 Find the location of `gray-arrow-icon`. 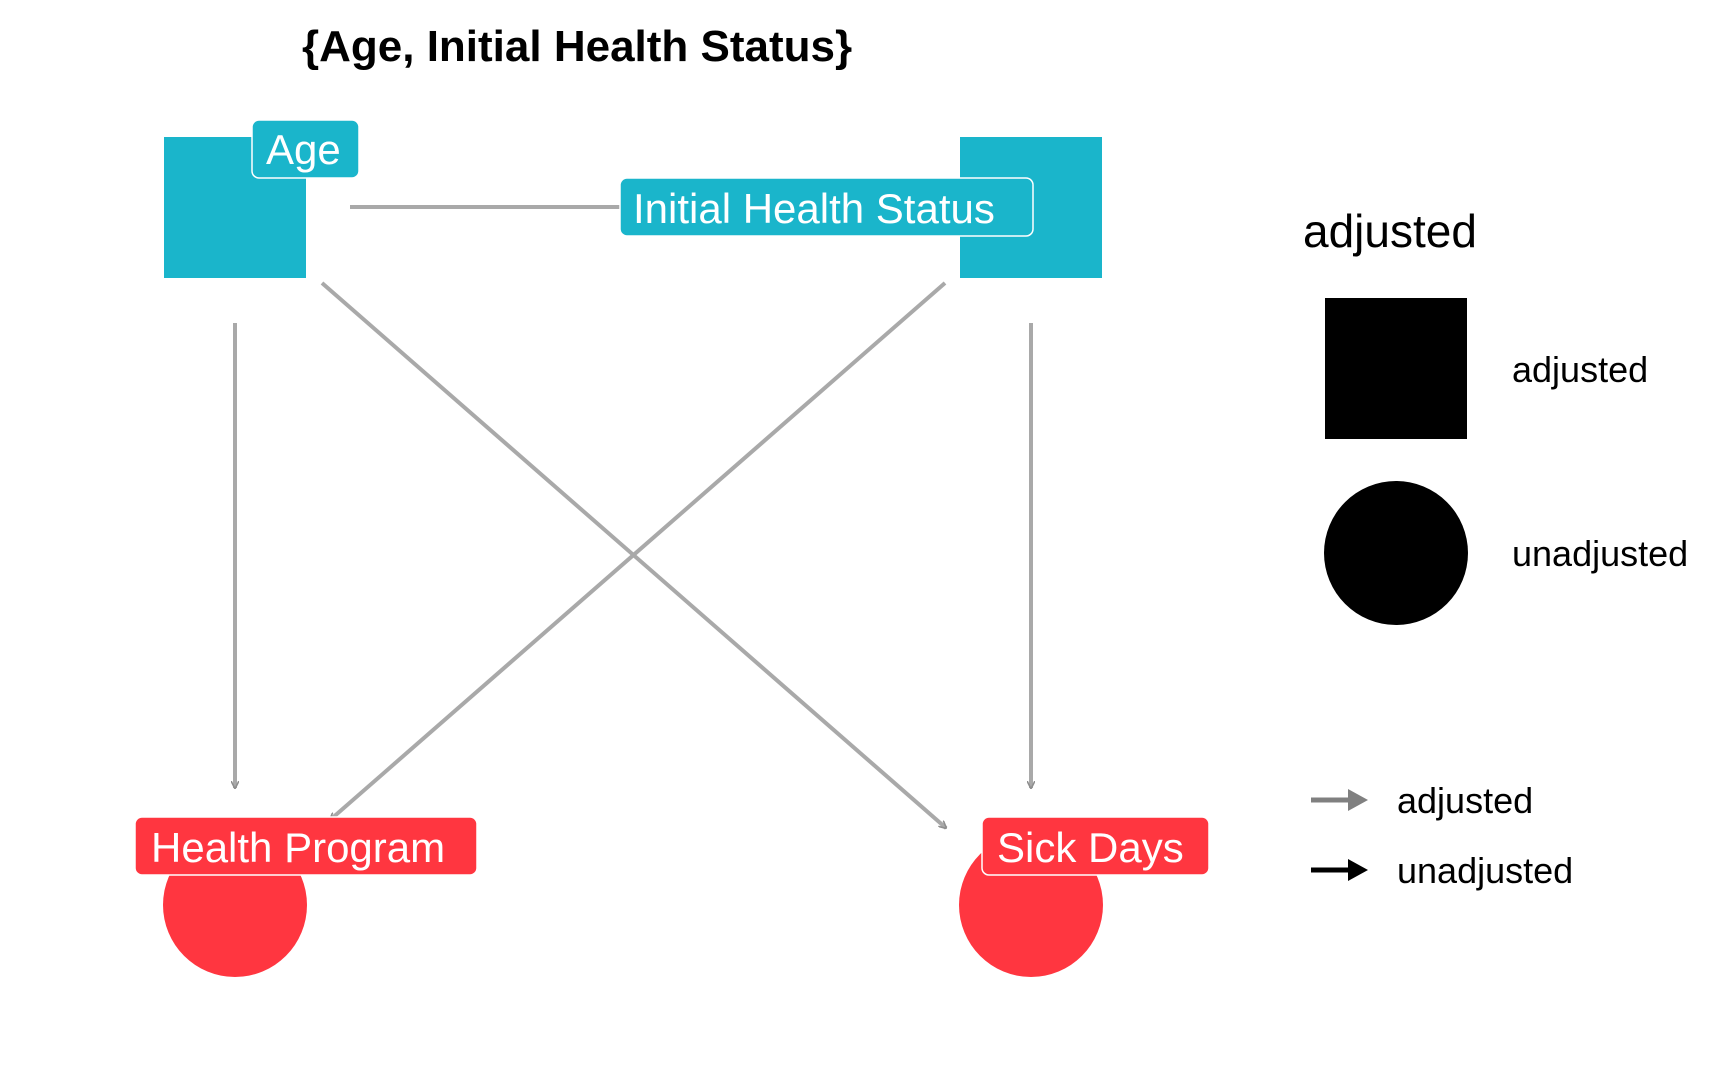

gray-arrow-icon is located at coordinates (1339, 800).